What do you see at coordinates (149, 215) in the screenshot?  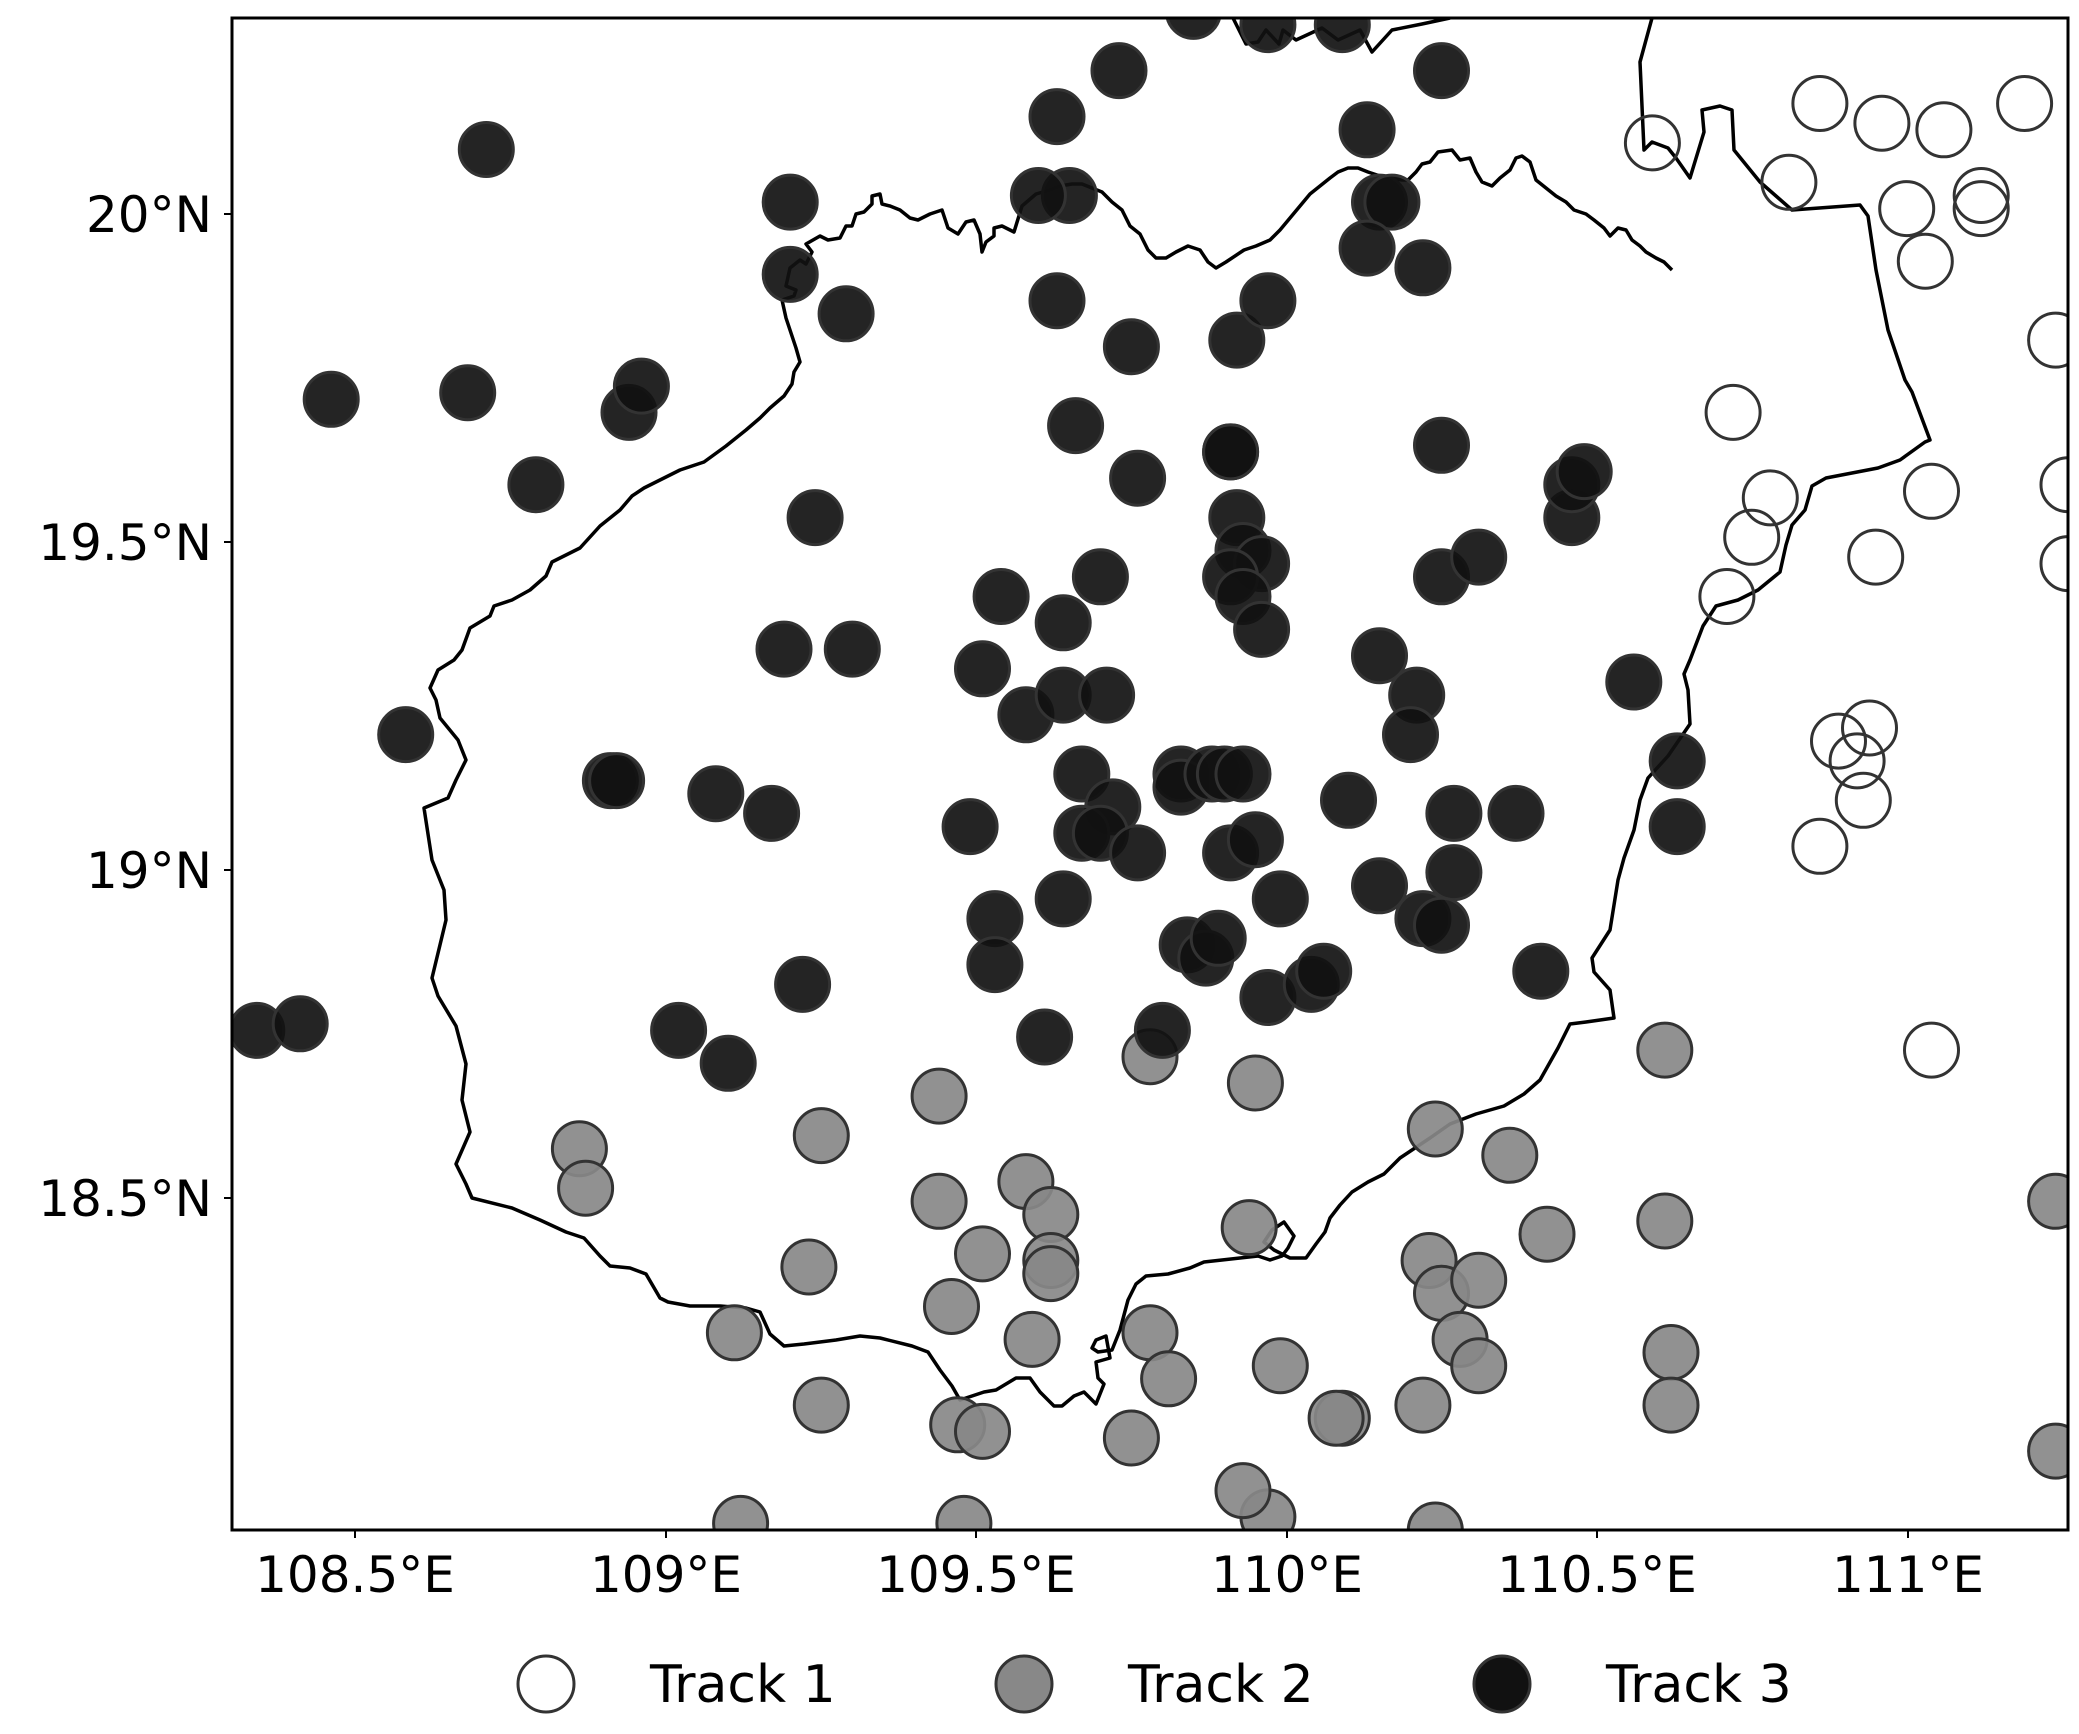 I see `y-tick-label: 20°N` at bounding box center [149, 215].